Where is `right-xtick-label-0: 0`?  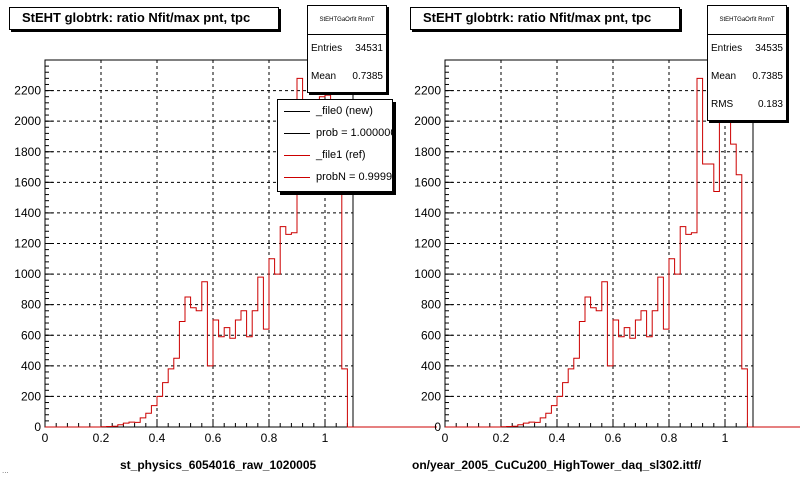
right-xtick-label-0: 0 is located at coordinates (445, 438).